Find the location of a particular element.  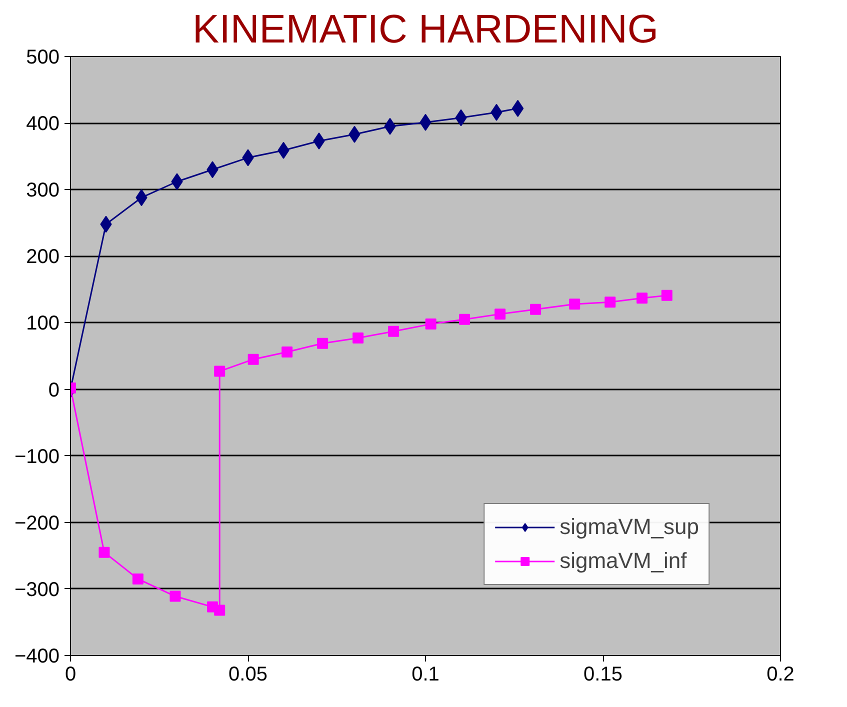

y-tick-label: −400 is located at coordinates (37, 657).